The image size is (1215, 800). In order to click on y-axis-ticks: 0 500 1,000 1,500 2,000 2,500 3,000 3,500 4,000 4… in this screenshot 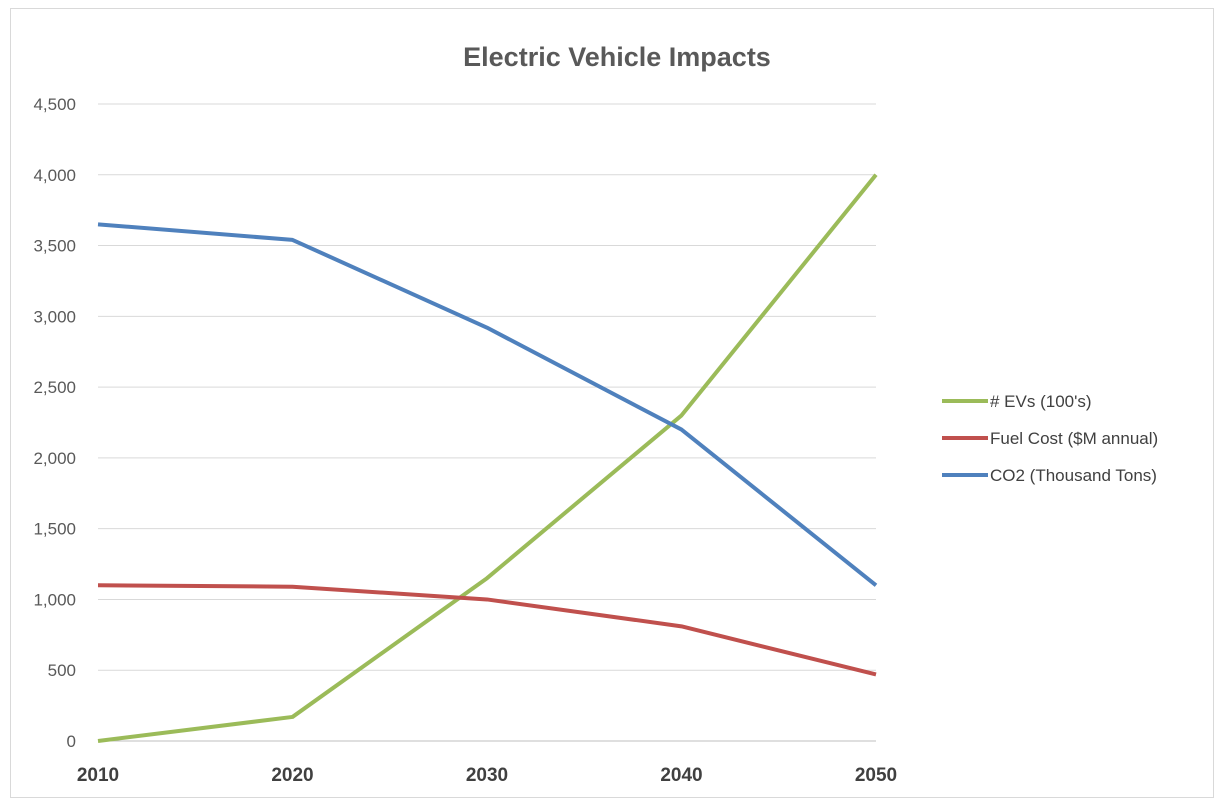, I will do `click(54, 423)`.